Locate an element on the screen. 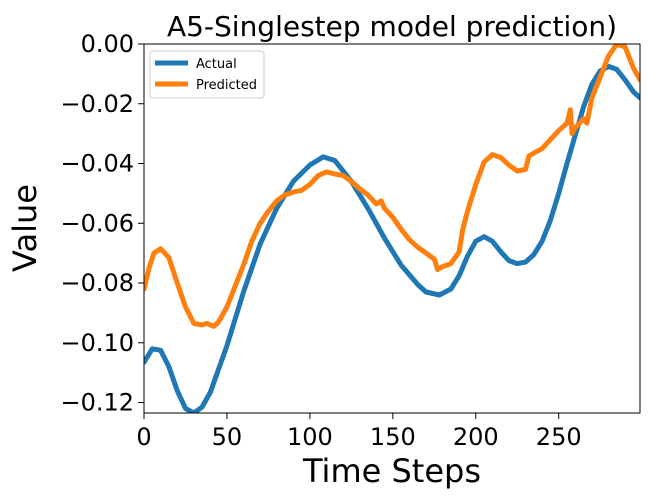 The height and width of the screenshot is (504, 669). x-tick-label: 0 is located at coordinates (143, 437).